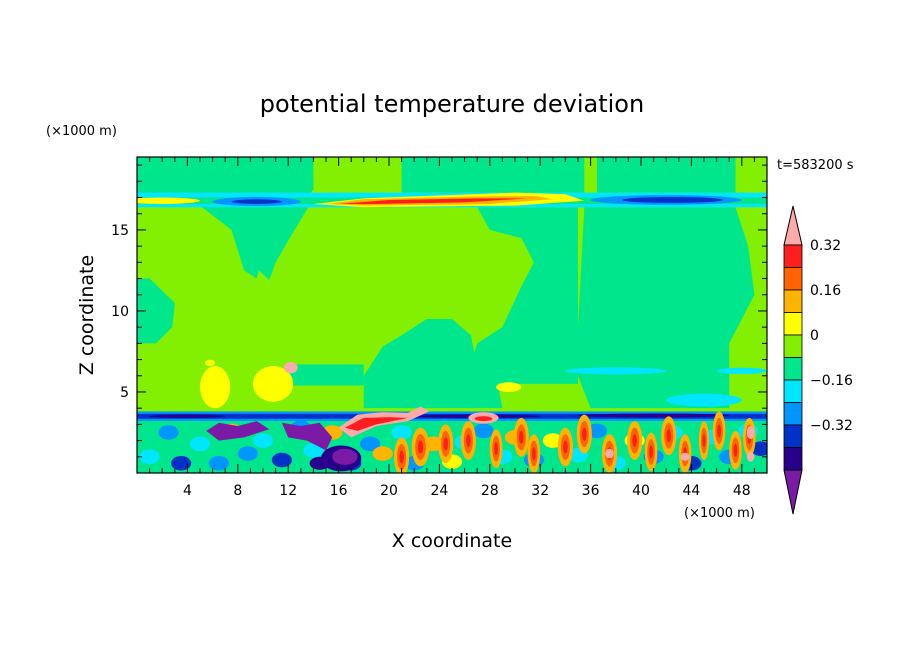 The width and height of the screenshot is (904, 654). What do you see at coordinates (742, 491) in the screenshot?
I see `x-tick-label: 48` at bounding box center [742, 491].